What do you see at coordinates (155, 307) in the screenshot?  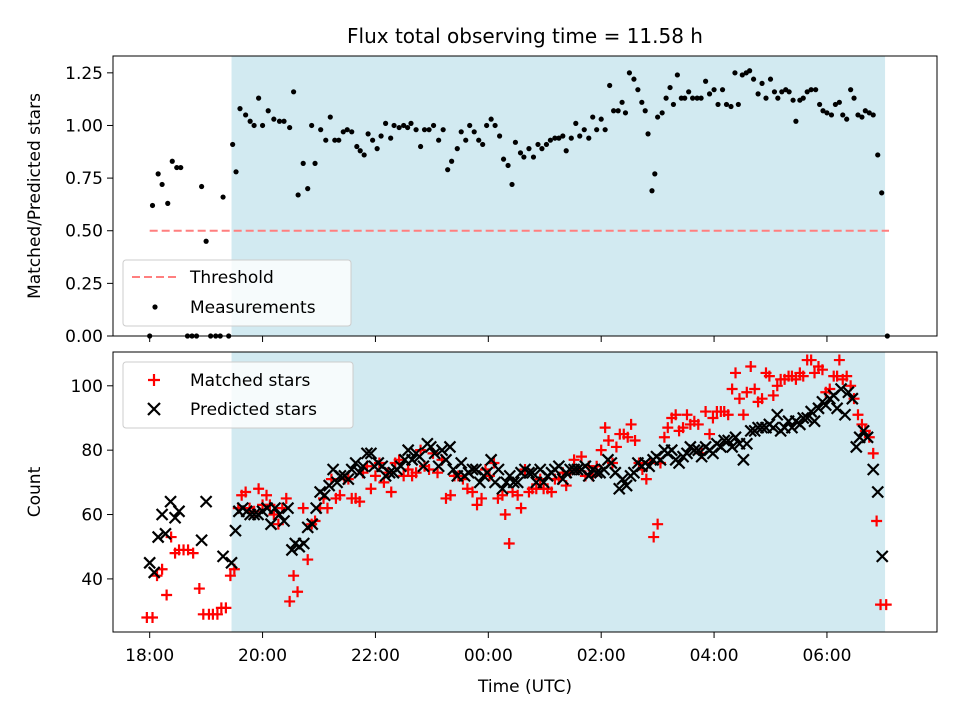 I see `legend-measurement-swatch` at bounding box center [155, 307].